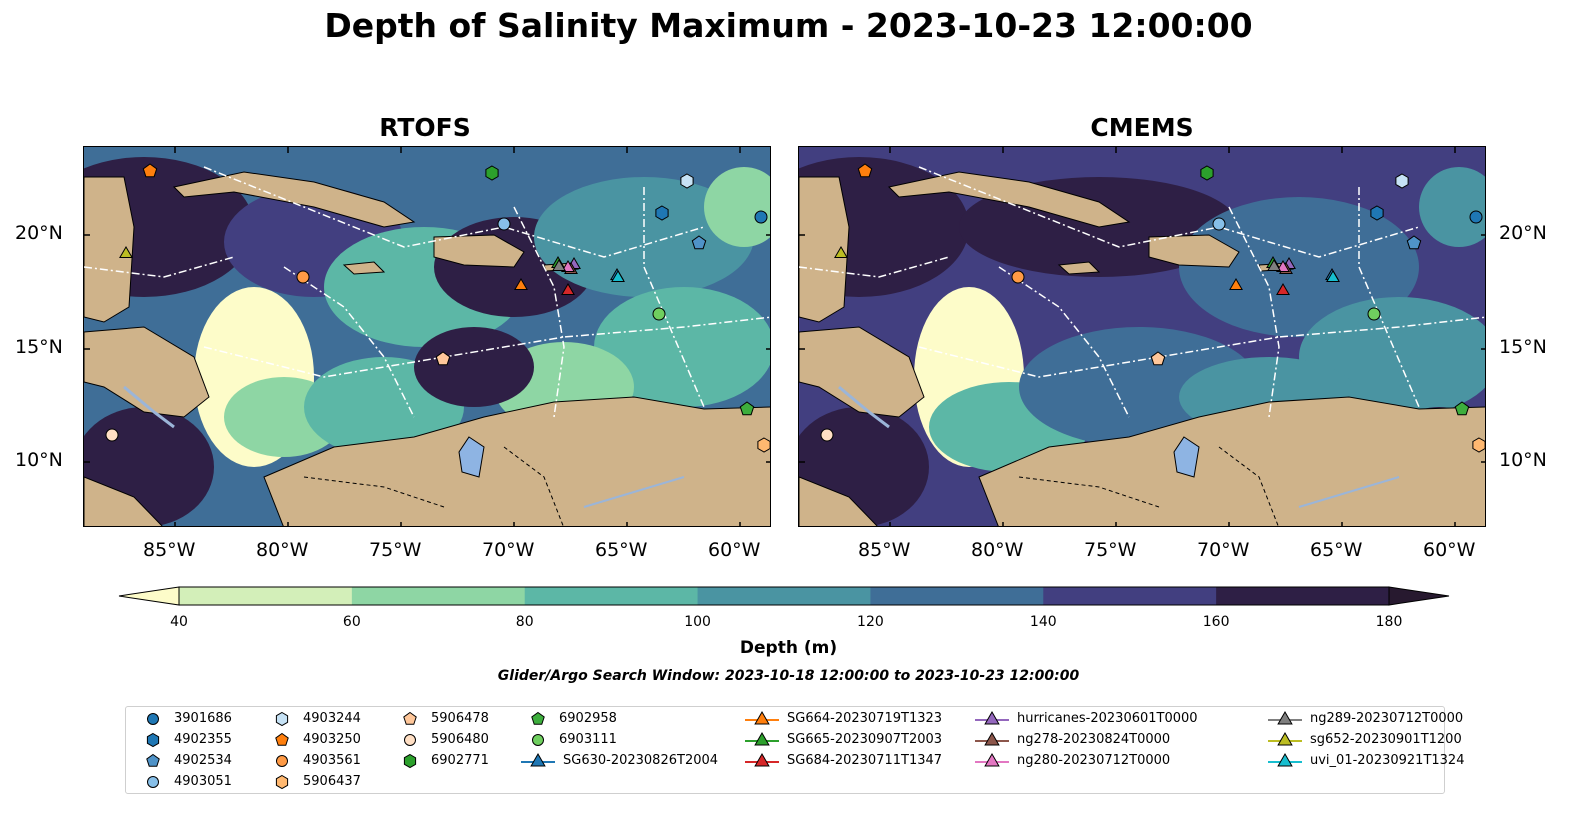 The width and height of the screenshot is (1577, 827). Describe the element at coordinates (437, 308) in the screenshot. I see `rtofs-markers` at that location.